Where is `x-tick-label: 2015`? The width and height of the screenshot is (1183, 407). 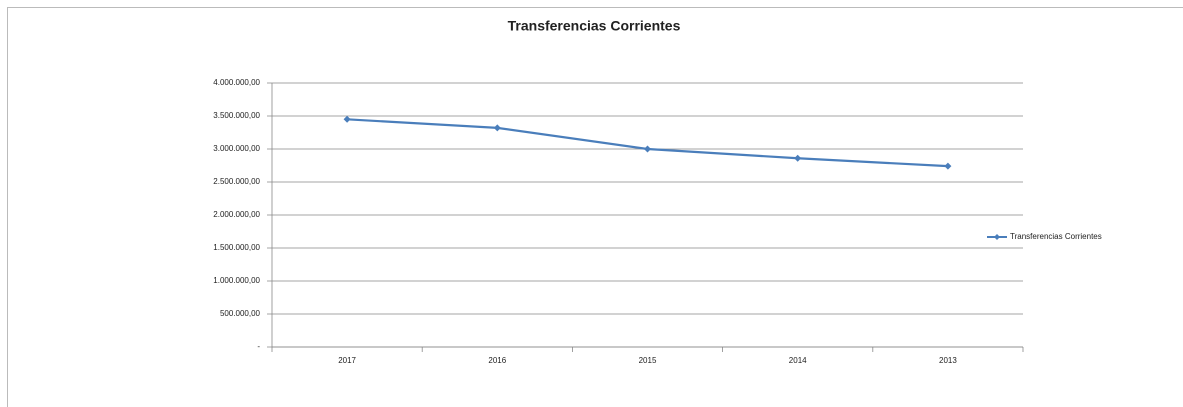 x-tick-label: 2015 is located at coordinates (648, 360).